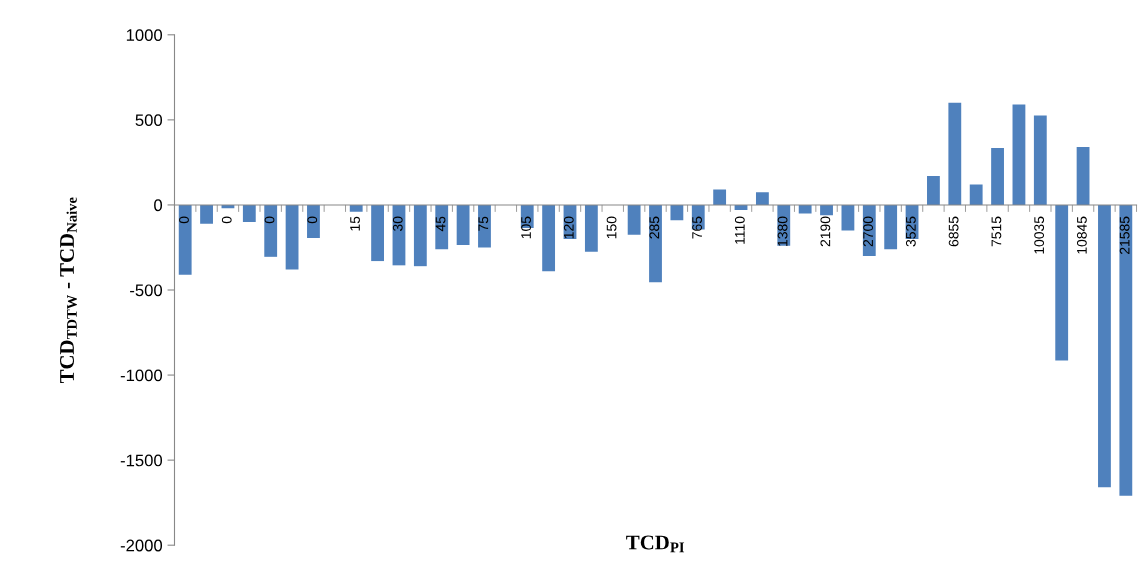  What do you see at coordinates (1081, 235) in the screenshot?
I see `x-tick-label: 10845` at bounding box center [1081, 235].